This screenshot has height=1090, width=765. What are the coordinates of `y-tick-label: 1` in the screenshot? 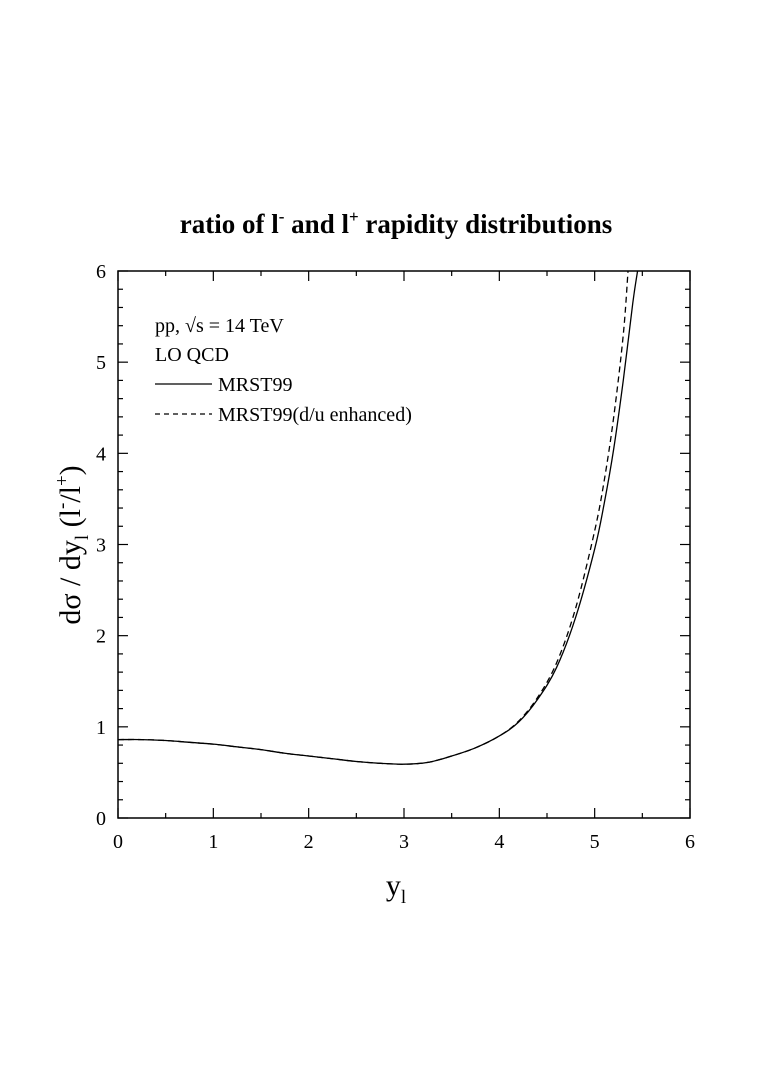 It's located at (101, 728).